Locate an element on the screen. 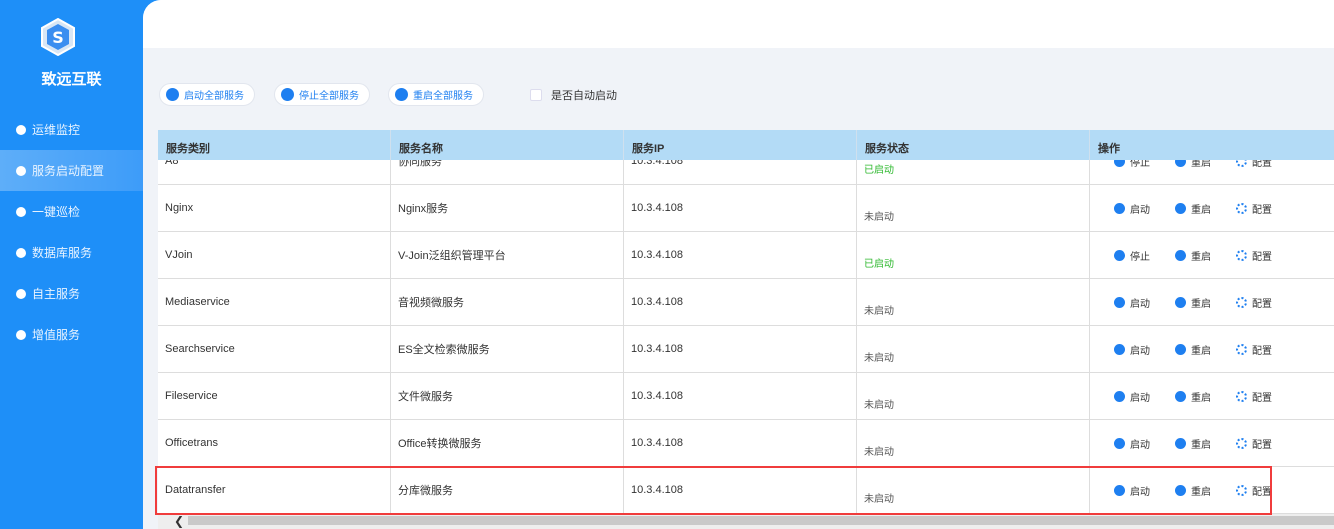  checkbox-box is located at coordinates (536, 95).